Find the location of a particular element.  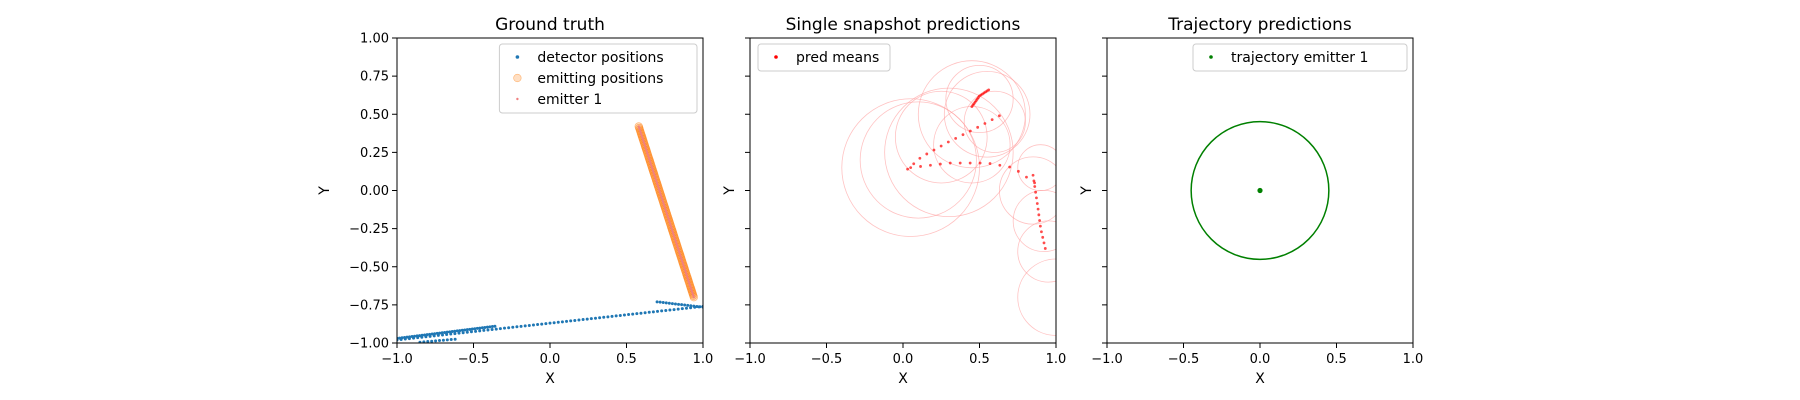

legend-label: pred means is located at coordinates (837, 58).